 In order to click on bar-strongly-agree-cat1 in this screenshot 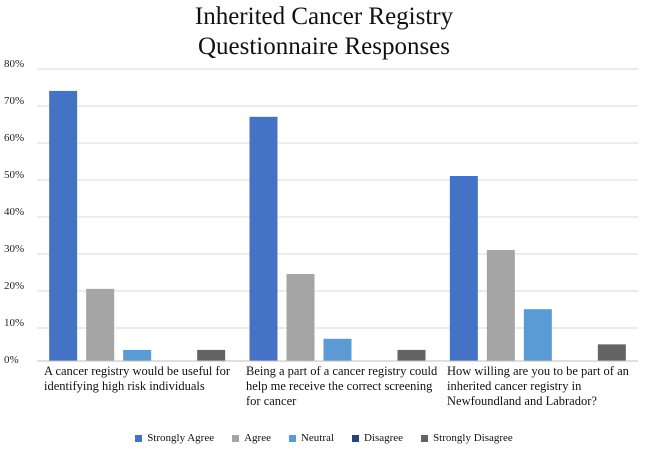, I will do `click(63, 226)`.